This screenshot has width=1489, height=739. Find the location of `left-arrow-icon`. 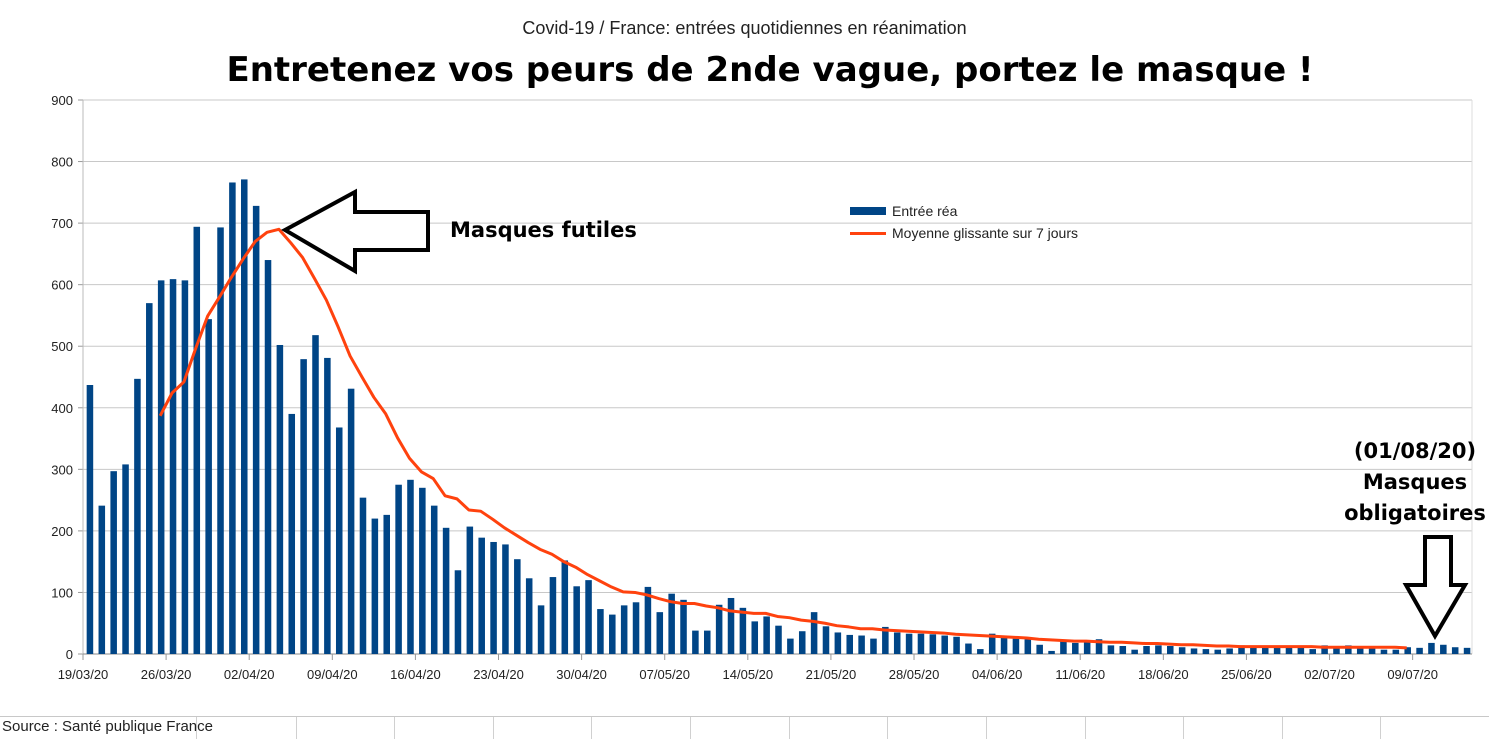

left-arrow-icon is located at coordinates (355, 231).